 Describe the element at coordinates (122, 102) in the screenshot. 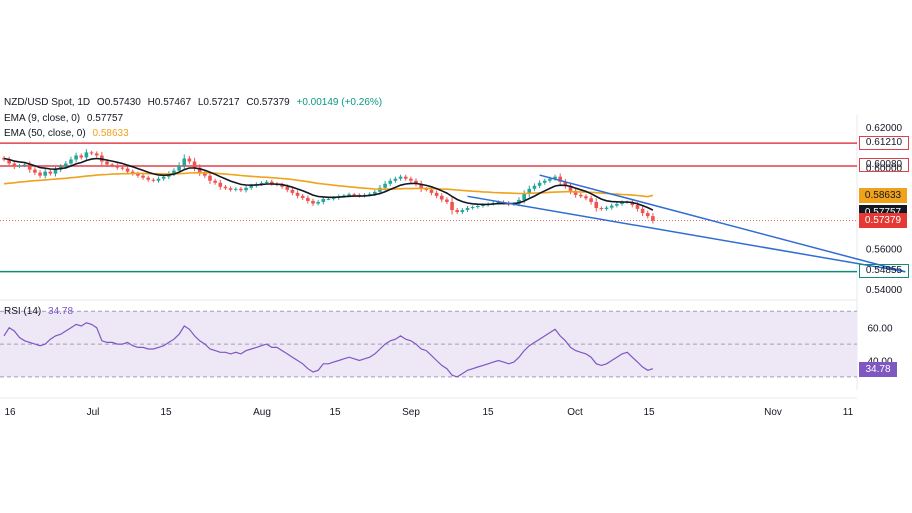

I see `open-value: 0.57430` at that location.